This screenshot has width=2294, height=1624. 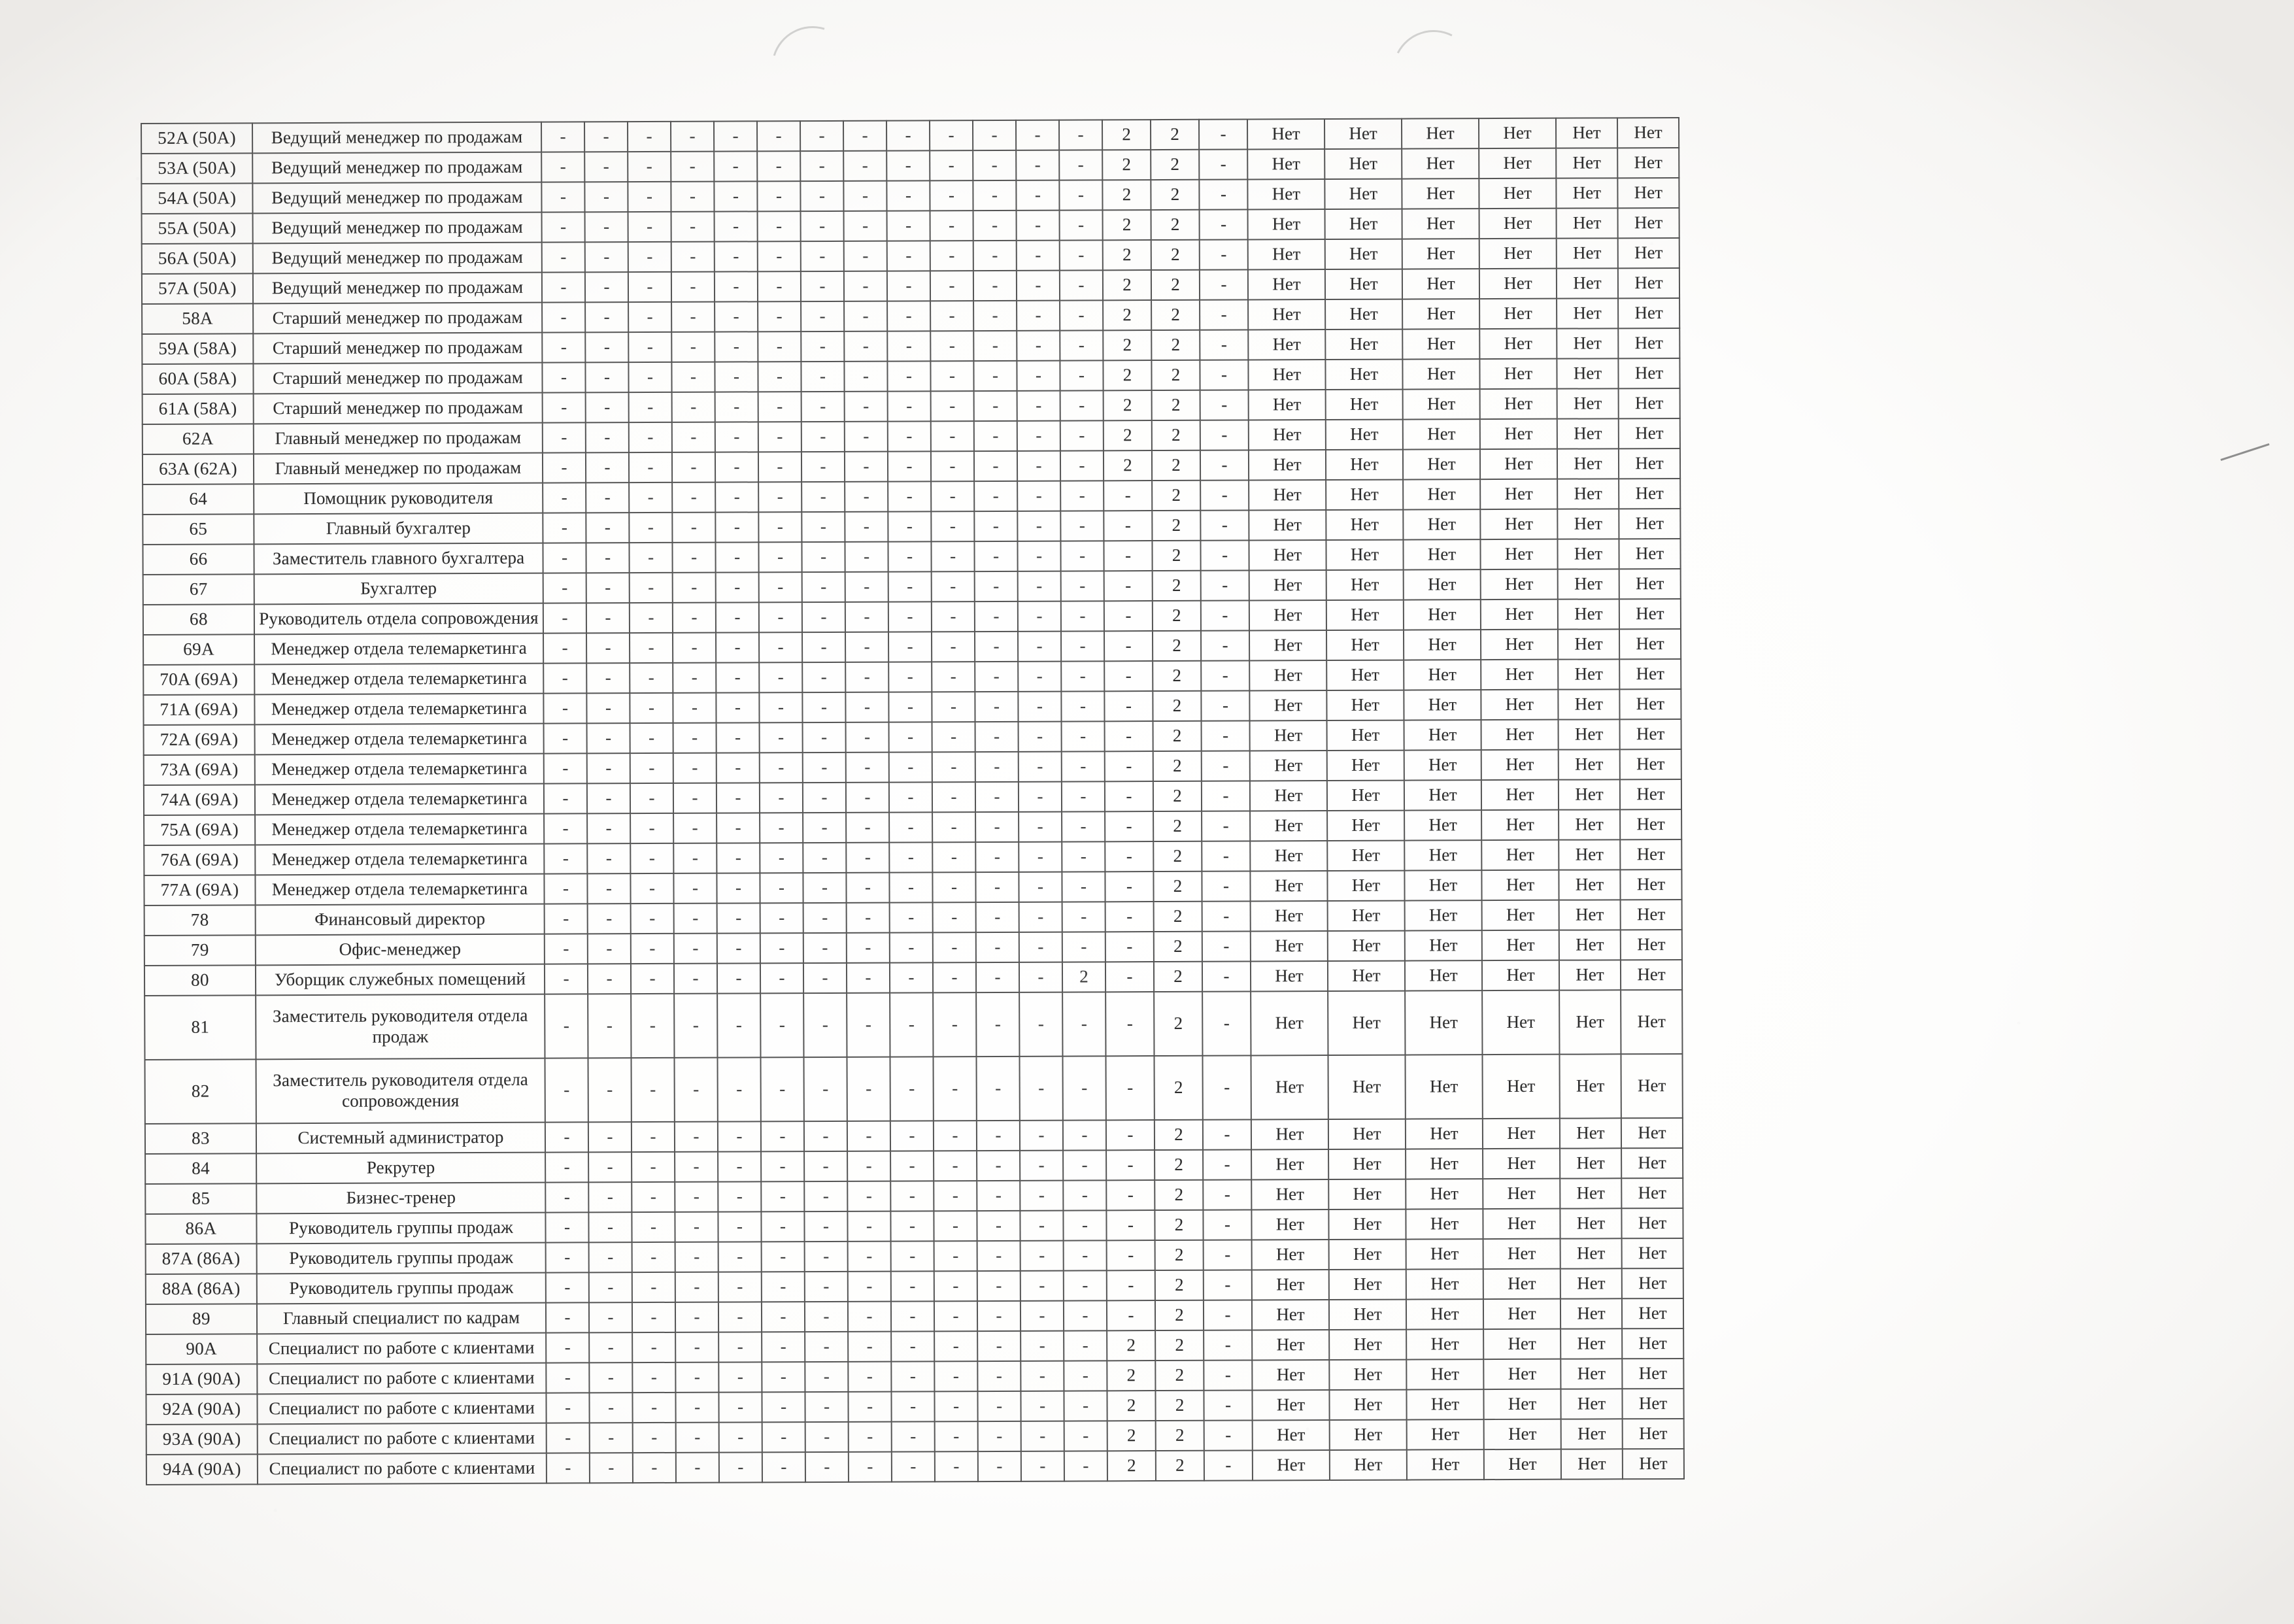 What do you see at coordinates (398, 348) in the screenshot?
I see `cell-position-title: Старший менеджер по продажам` at bounding box center [398, 348].